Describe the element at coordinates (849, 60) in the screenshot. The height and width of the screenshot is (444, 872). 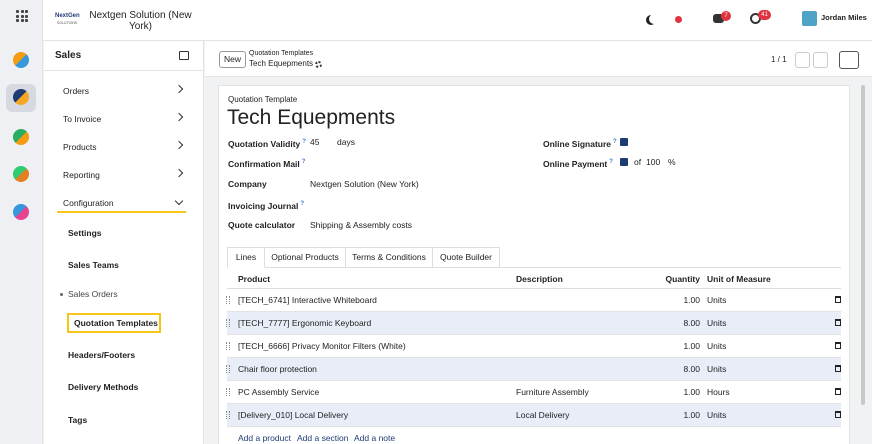
I see `search-button` at that location.